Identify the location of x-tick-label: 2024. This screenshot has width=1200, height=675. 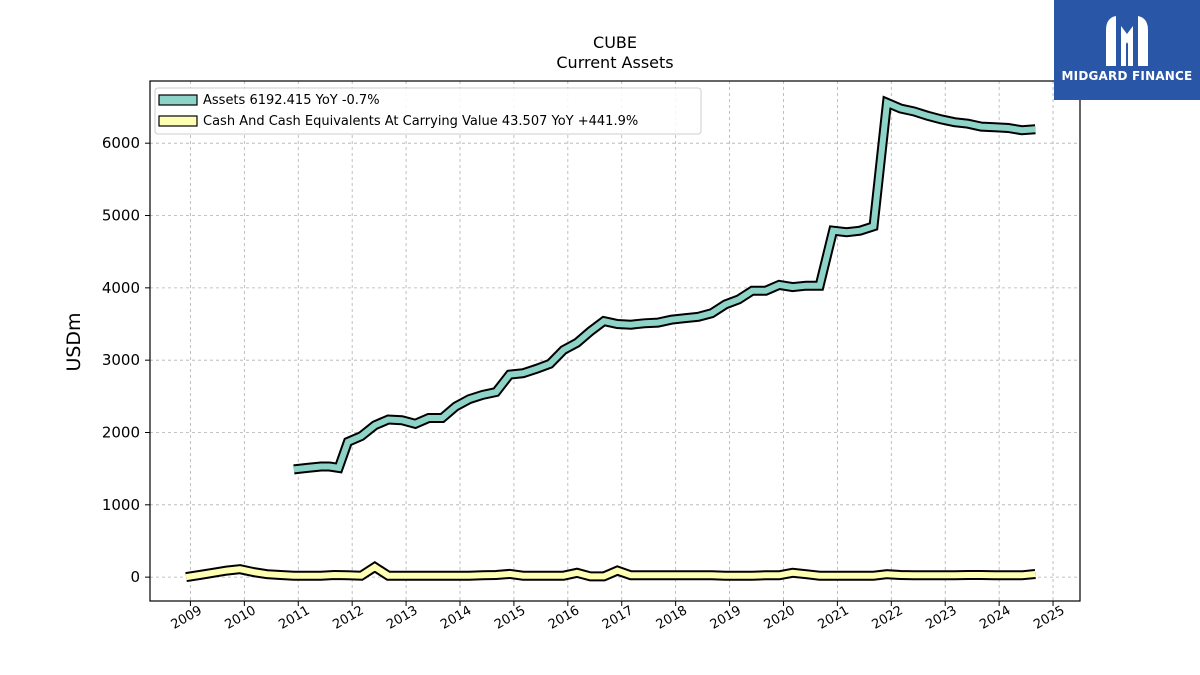
(995, 618).